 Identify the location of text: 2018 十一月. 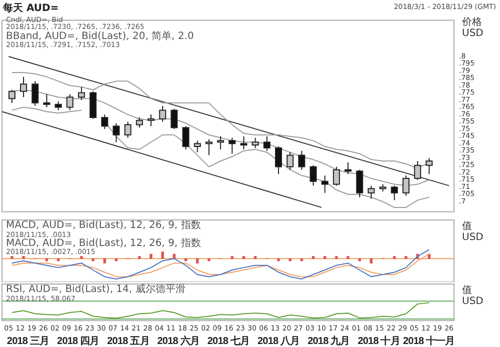
(429, 340).